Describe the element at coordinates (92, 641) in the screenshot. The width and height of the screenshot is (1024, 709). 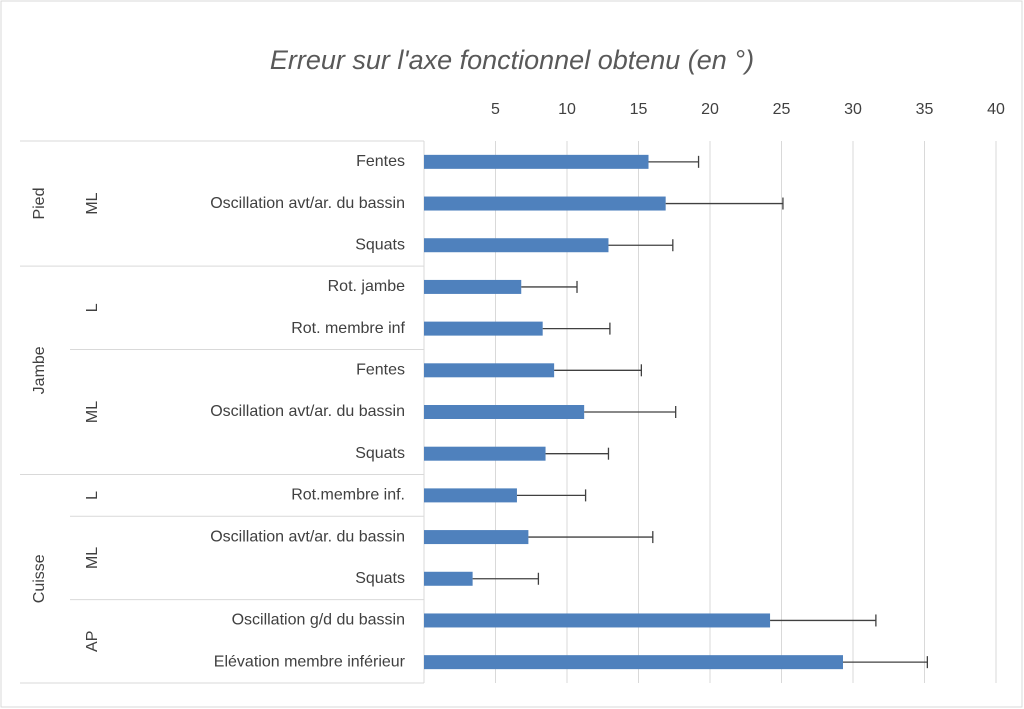
I see `subgroup-label: AP` at that location.